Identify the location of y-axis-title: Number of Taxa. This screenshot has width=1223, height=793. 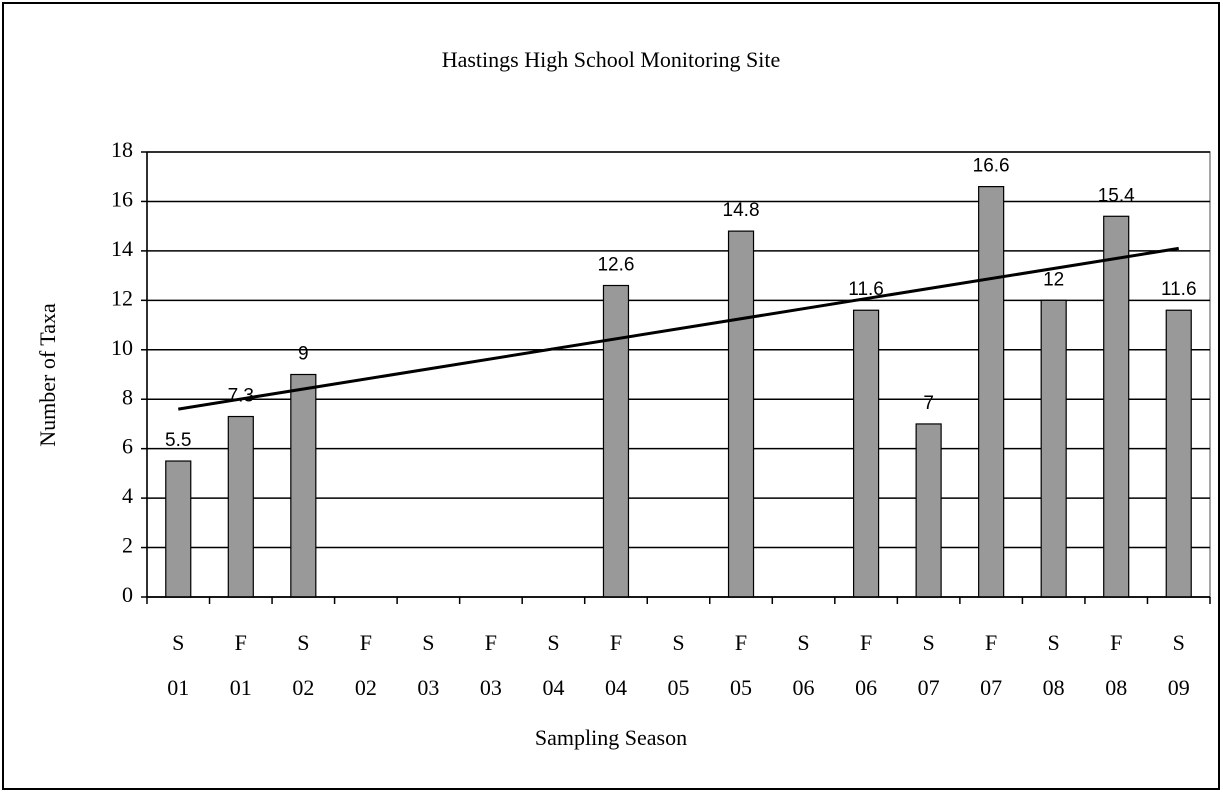
(47, 375).